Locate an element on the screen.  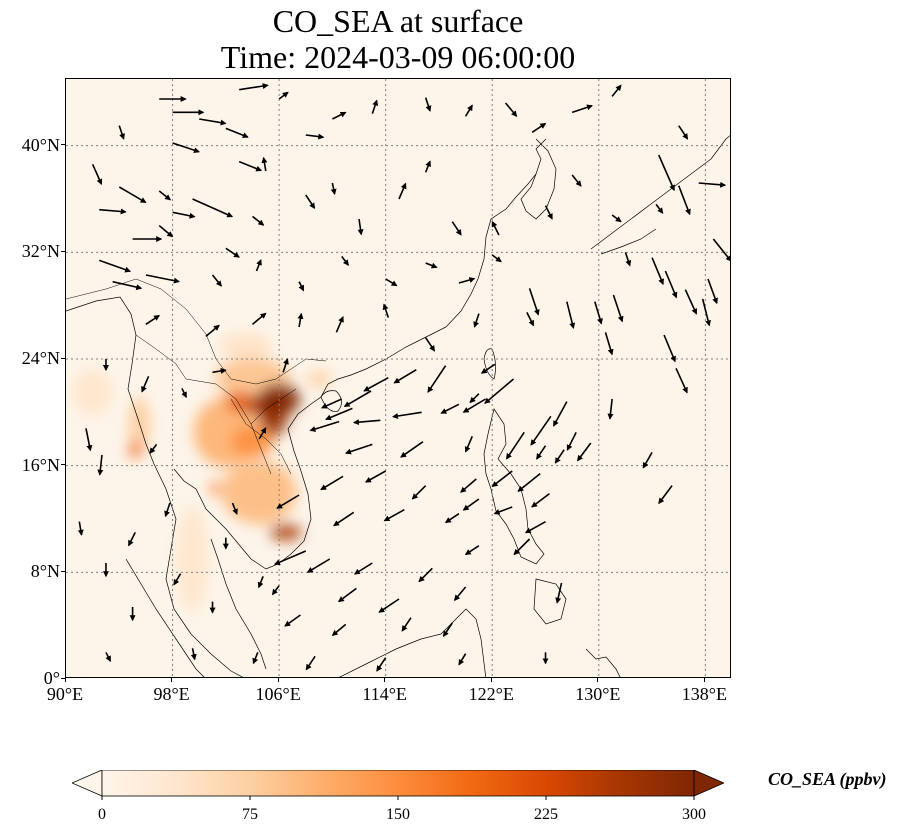
coastline-korea is located at coordinates (538, 179).